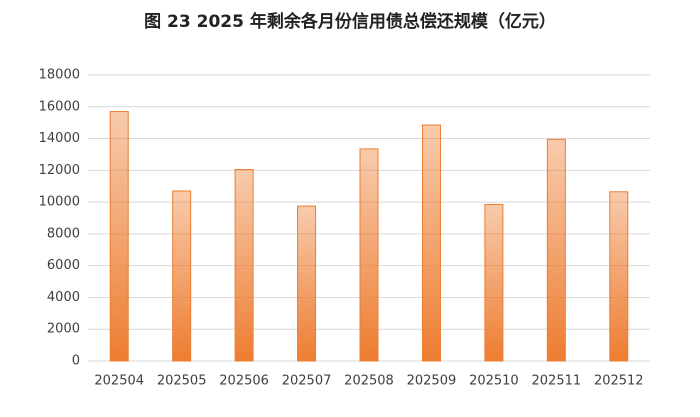  I want to click on x-tick-label: 202507, so click(307, 381).